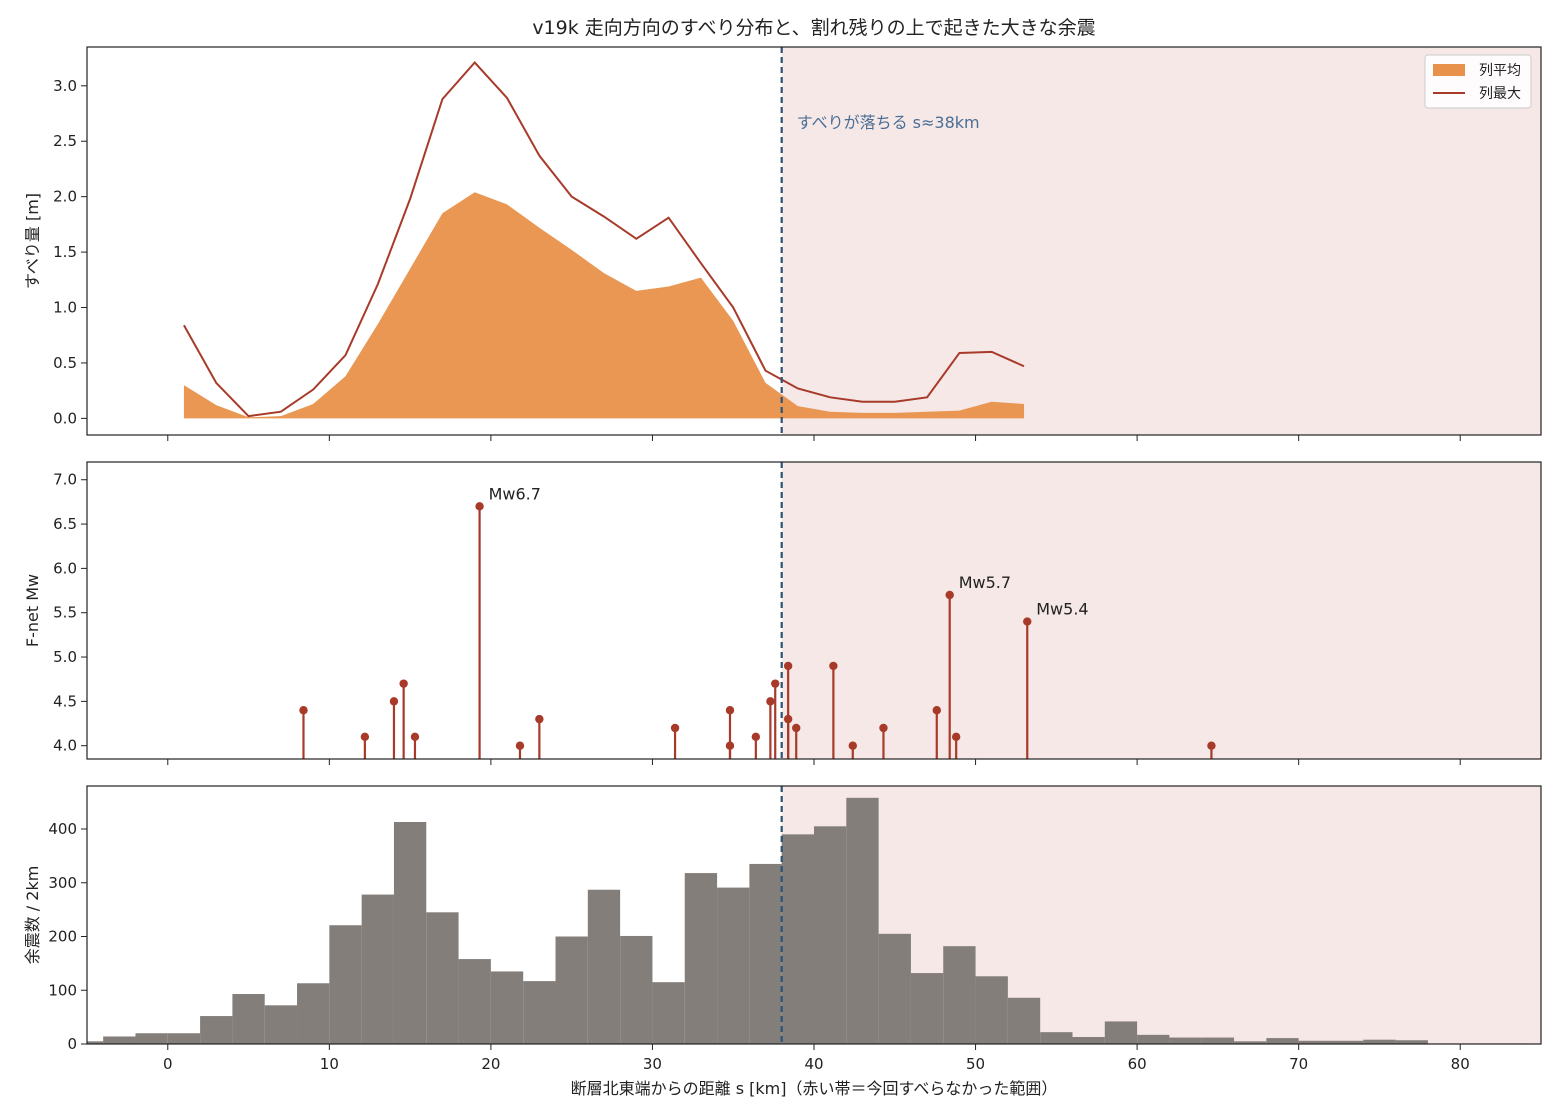  What do you see at coordinates (65, 141) in the screenshot?
I see `y-tick-label: 2.5` at bounding box center [65, 141].